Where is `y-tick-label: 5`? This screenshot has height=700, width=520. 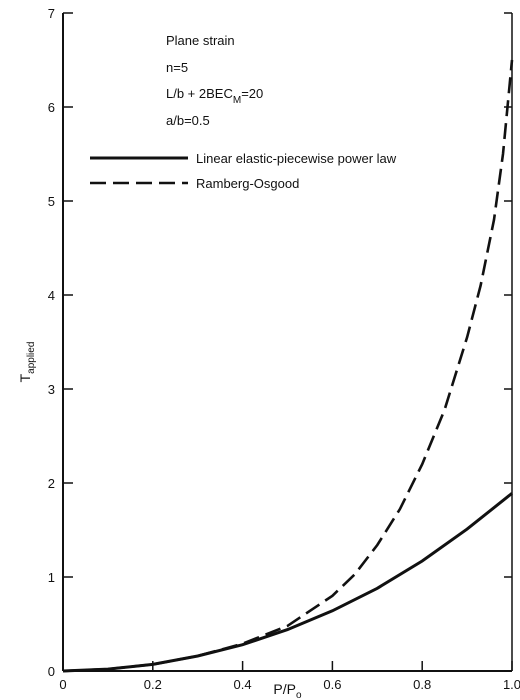
y-tick-label: 5 is located at coordinates (51, 201).